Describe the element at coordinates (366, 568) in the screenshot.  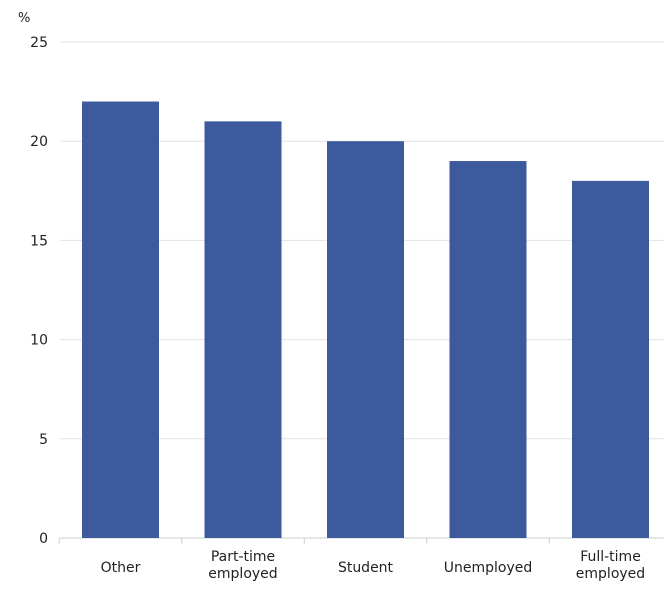
I see `x-tick-label: Student` at that location.